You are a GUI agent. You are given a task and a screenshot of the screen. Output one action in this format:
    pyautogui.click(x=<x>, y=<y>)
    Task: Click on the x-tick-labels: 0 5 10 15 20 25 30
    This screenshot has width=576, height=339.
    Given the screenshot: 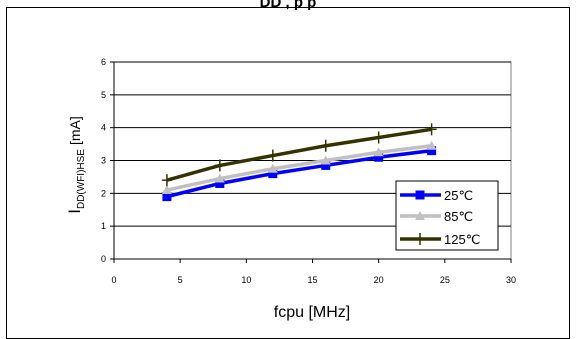 What is the action you would take?
    pyautogui.click(x=313, y=280)
    